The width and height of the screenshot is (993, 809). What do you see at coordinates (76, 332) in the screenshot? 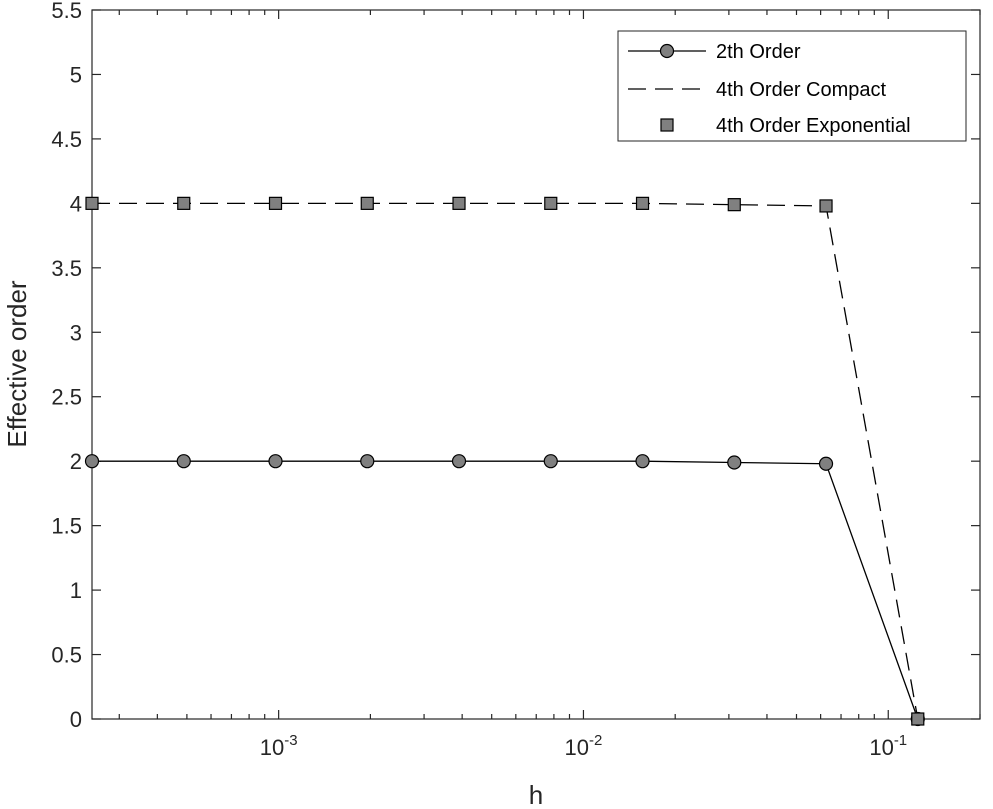
I see `y-tick-label: 3` at bounding box center [76, 332].